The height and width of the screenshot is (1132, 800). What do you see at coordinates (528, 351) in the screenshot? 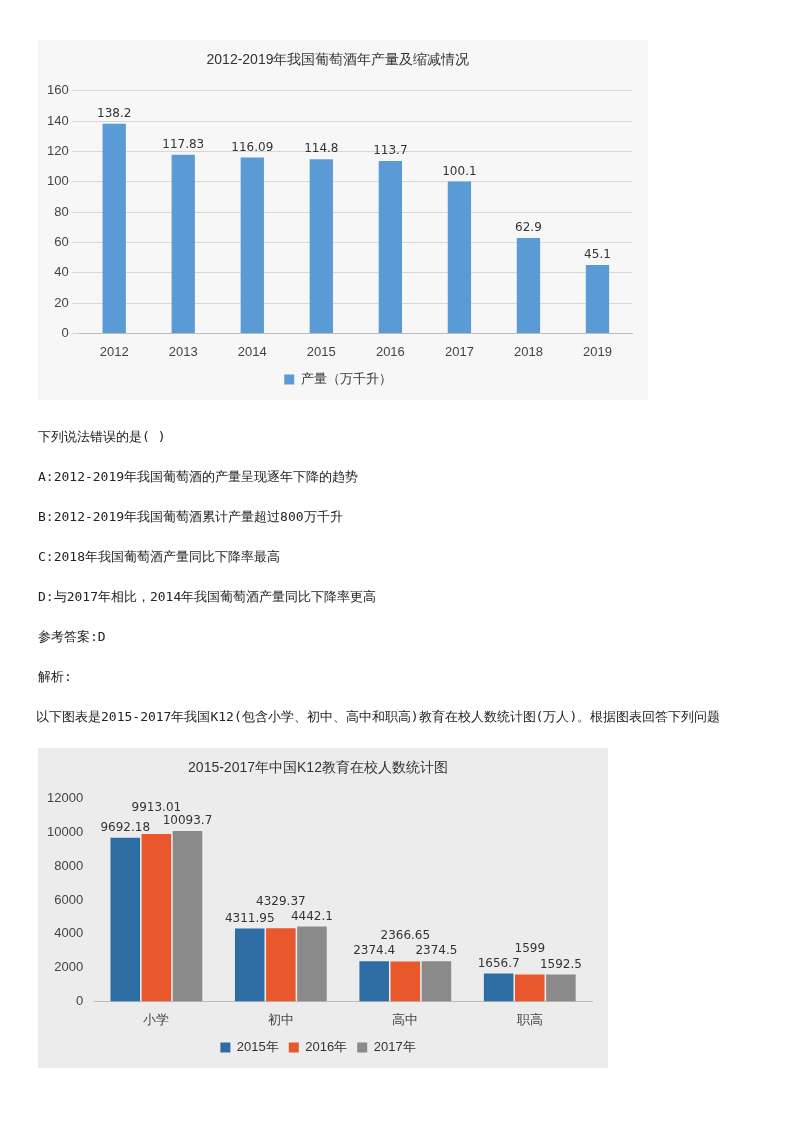
I see `x-tick-label: 2018` at bounding box center [528, 351].